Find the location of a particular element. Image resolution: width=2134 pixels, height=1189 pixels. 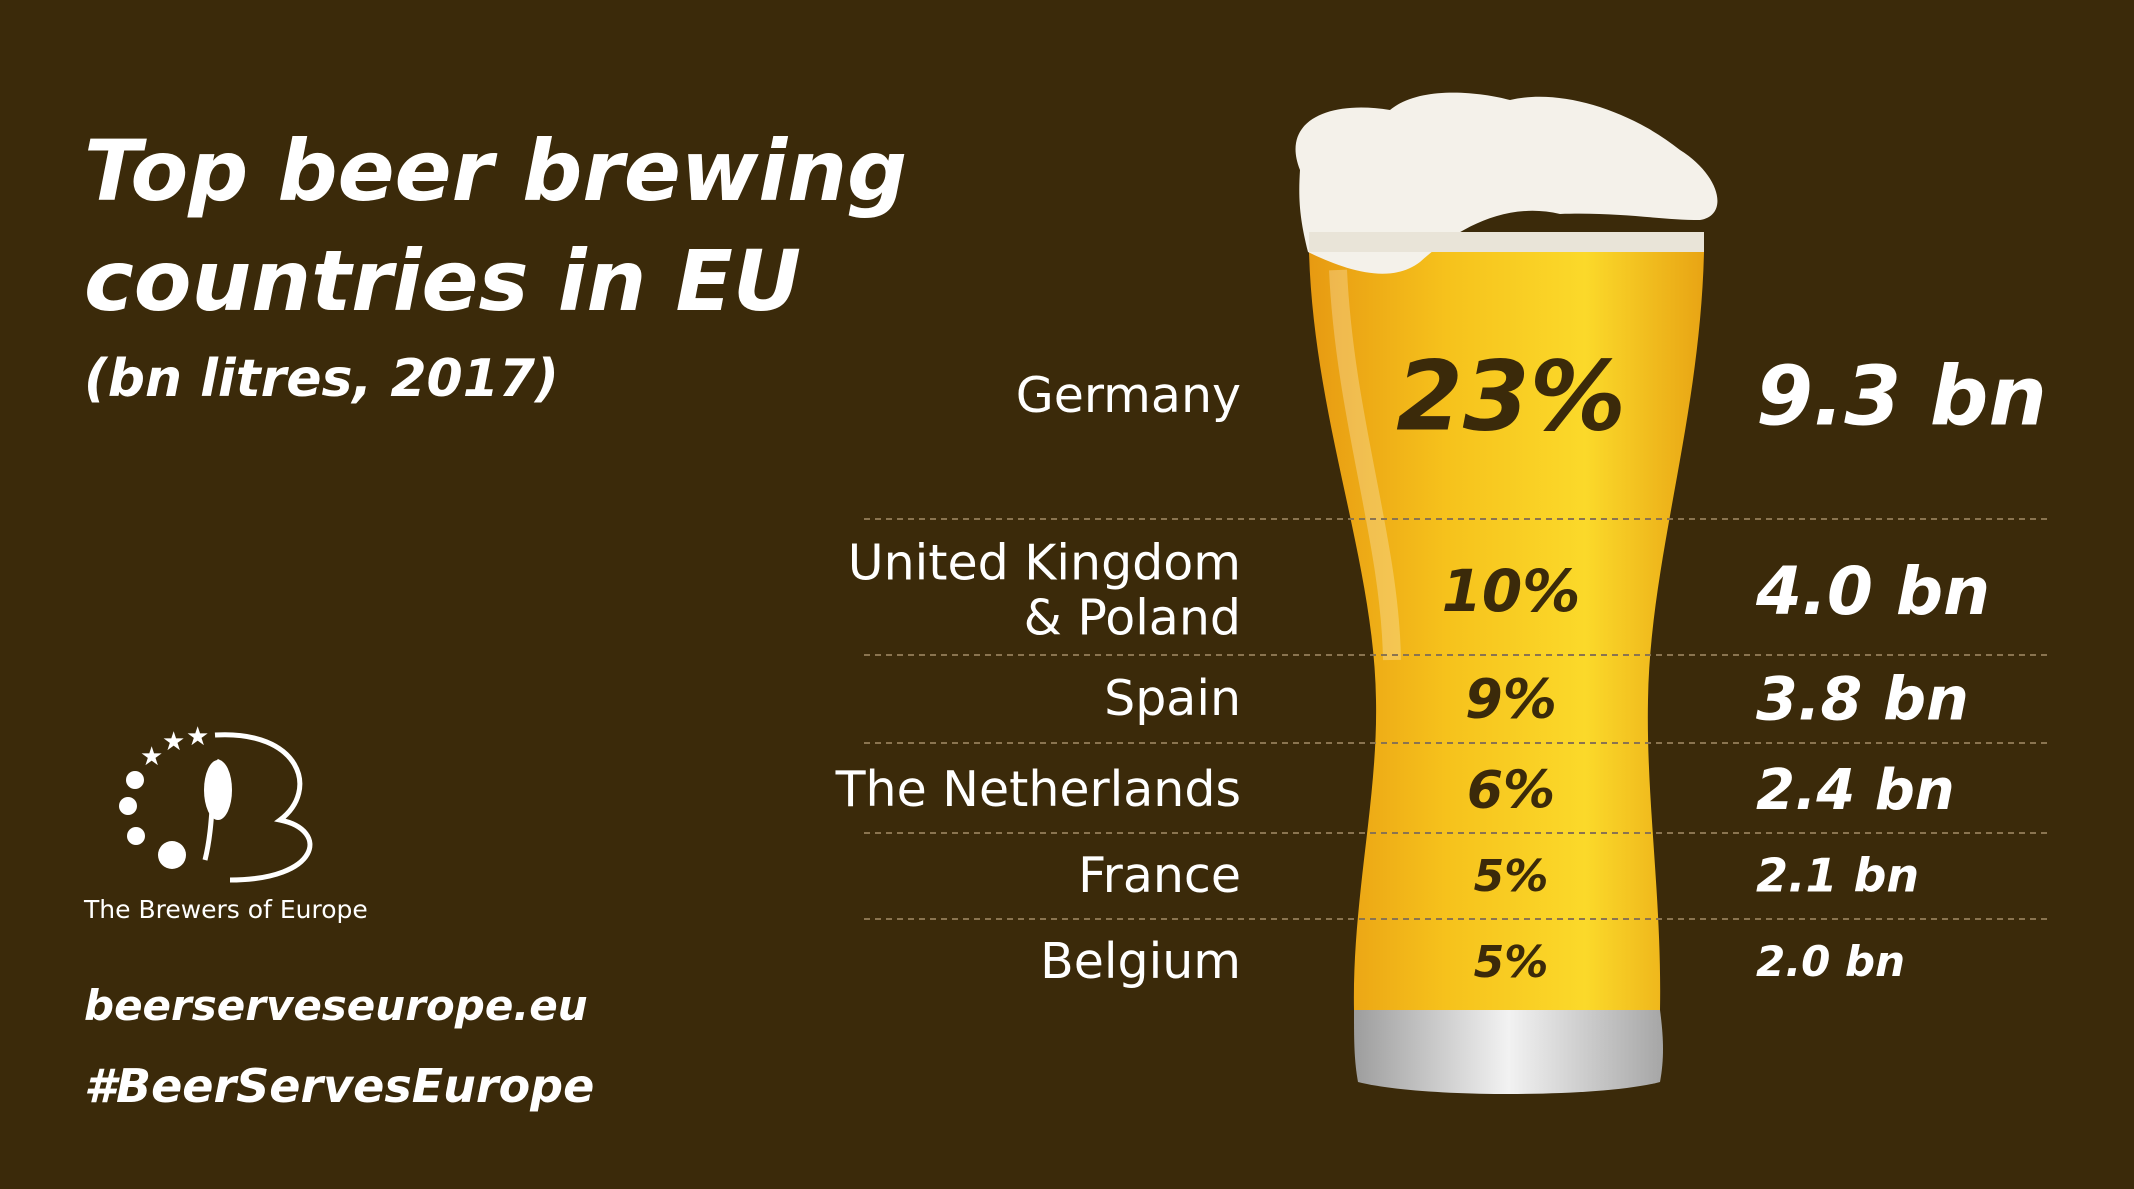

country-name: United Kingdom is located at coordinates (1044, 563).